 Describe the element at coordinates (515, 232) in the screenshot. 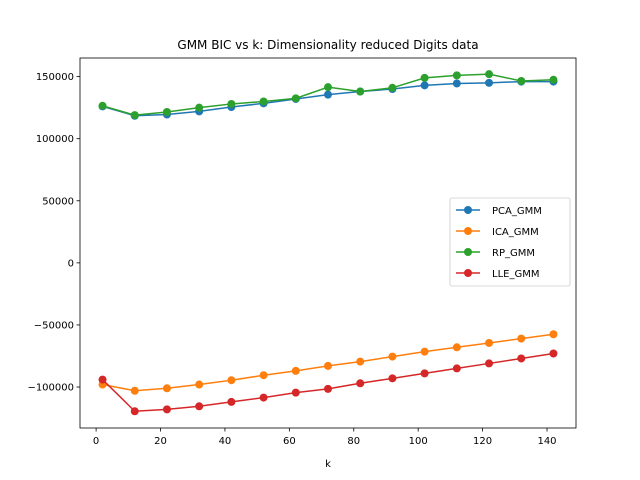

I see `legend-label-ica-gmm: ICA_GMM` at that location.